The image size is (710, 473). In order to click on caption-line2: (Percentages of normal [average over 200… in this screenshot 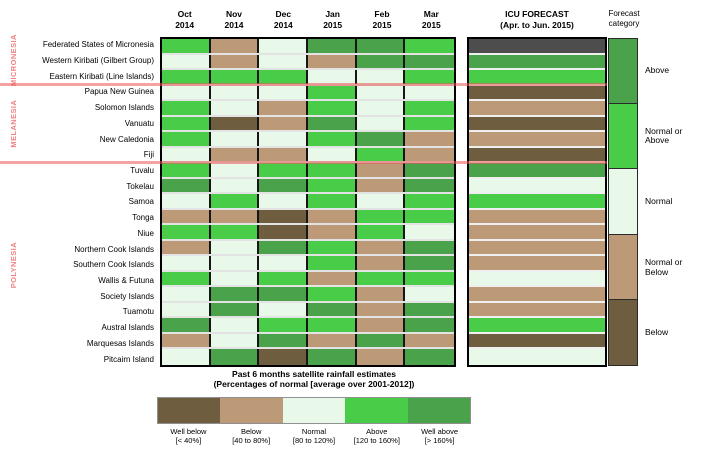, I will do `click(314, 384)`.